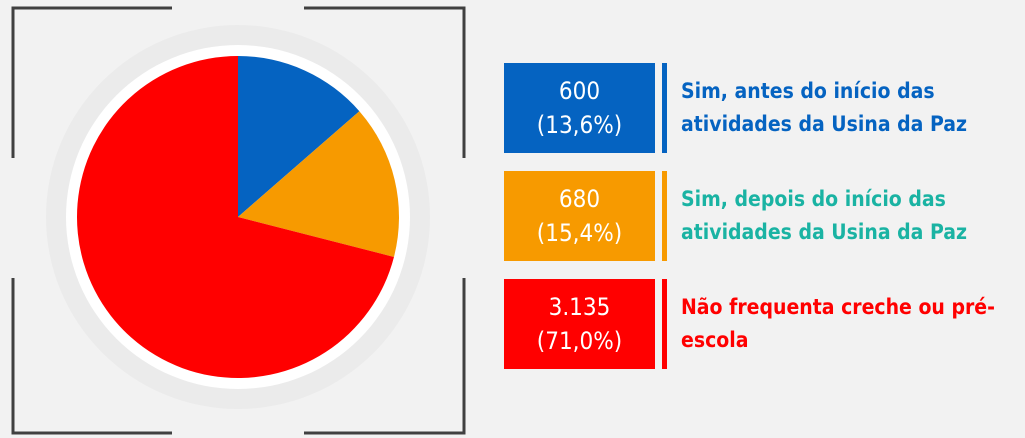 The width and height of the screenshot is (1025, 438). What do you see at coordinates (664, 108) in the screenshot?
I see `separator-bar-before` at bounding box center [664, 108].